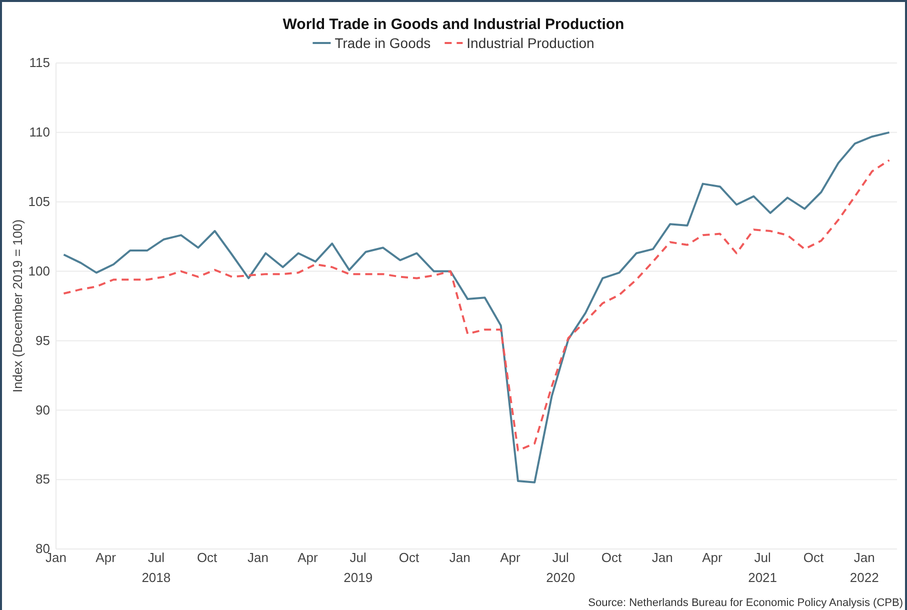  I want to click on chart-title: World Trade in Goods and Industrial Production, so click(453, 24).